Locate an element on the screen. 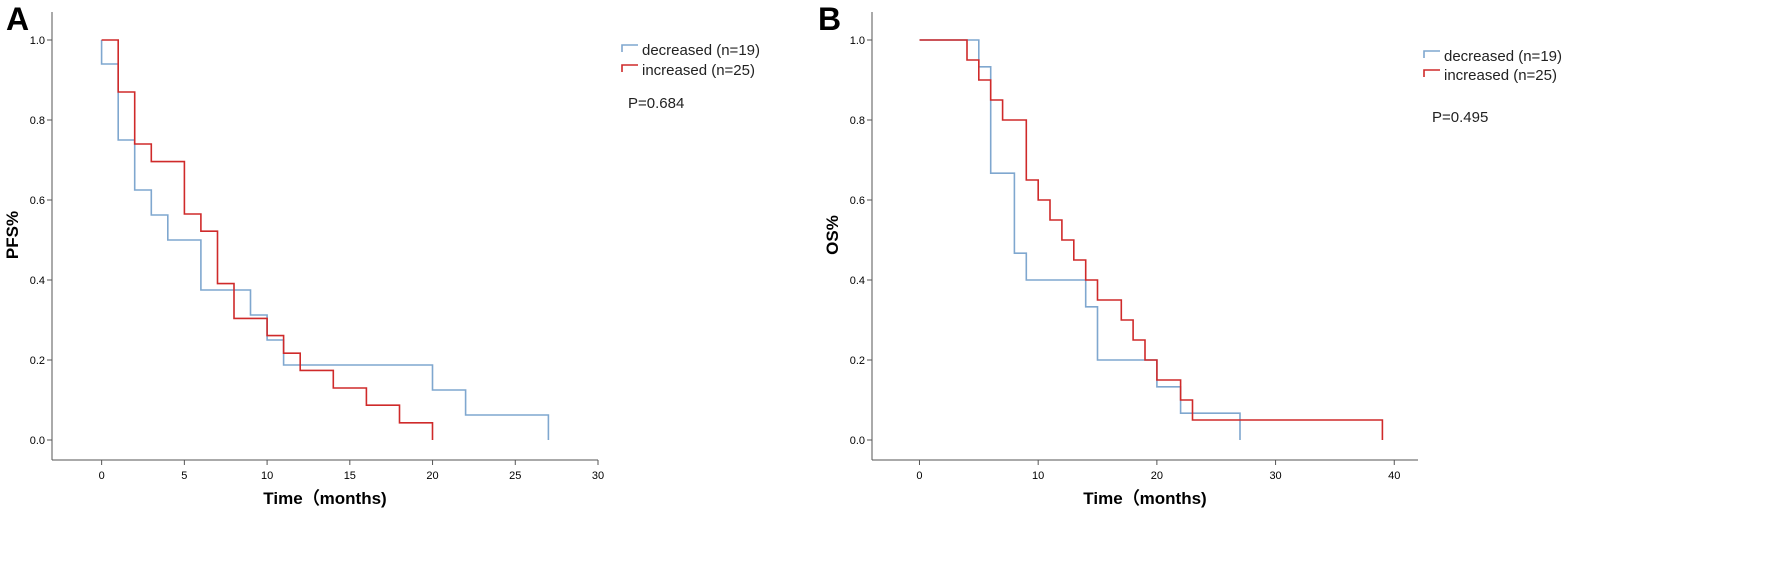  increased-series-line is located at coordinates (267, 239).